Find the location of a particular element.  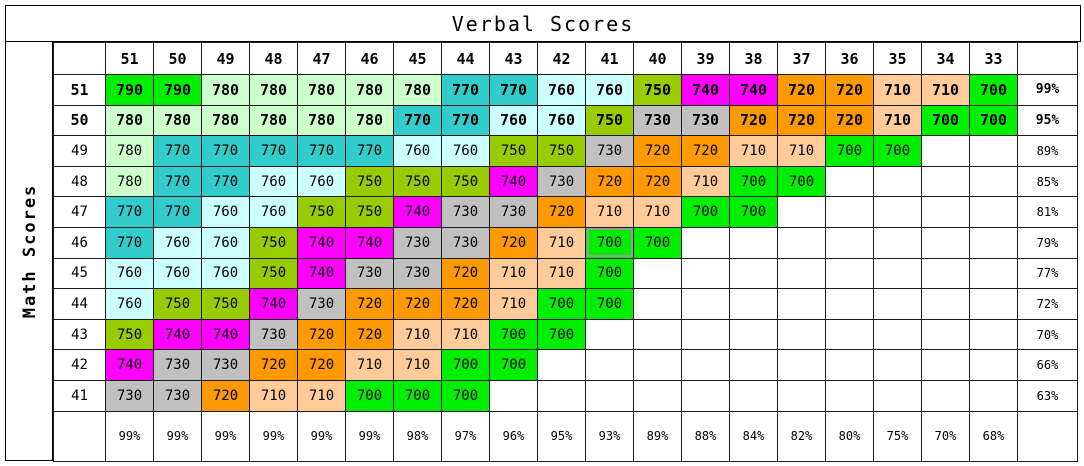

verbal-percentile: 80% is located at coordinates (849, 436).